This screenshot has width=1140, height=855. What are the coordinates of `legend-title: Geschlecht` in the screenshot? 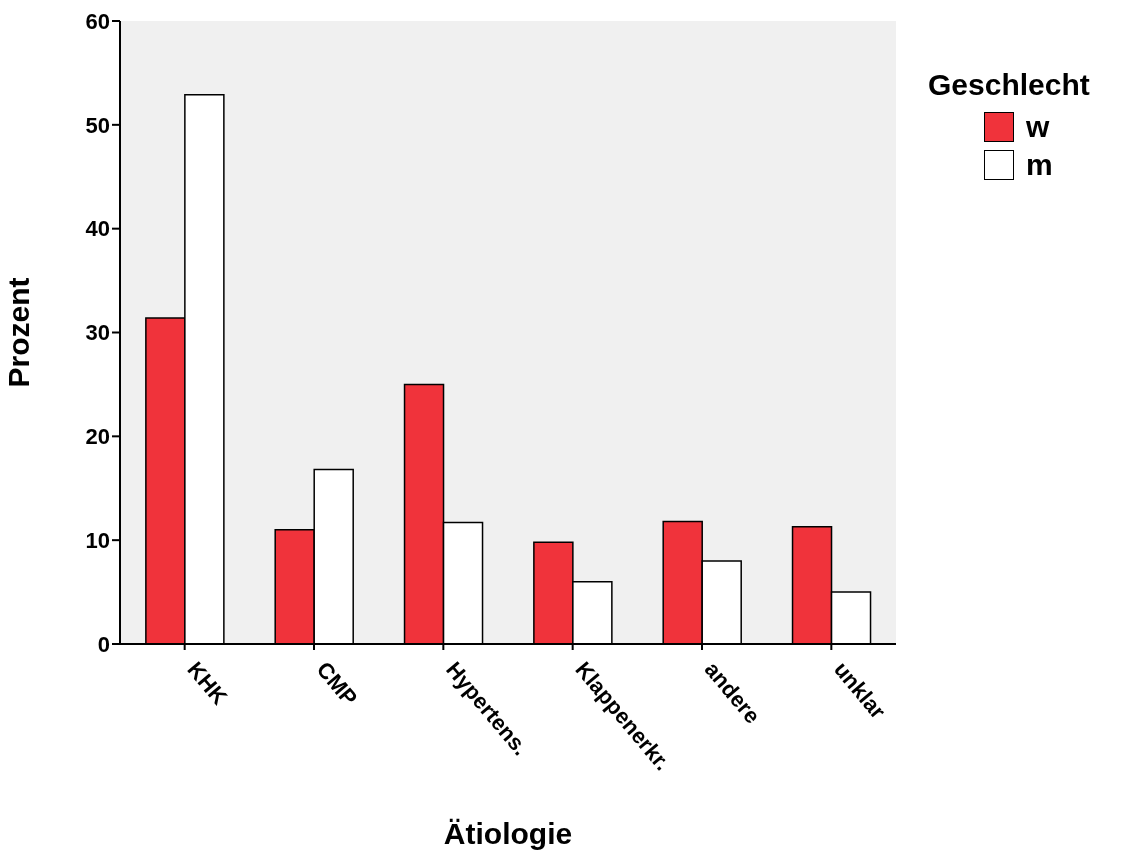 It's located at (1009, 85).